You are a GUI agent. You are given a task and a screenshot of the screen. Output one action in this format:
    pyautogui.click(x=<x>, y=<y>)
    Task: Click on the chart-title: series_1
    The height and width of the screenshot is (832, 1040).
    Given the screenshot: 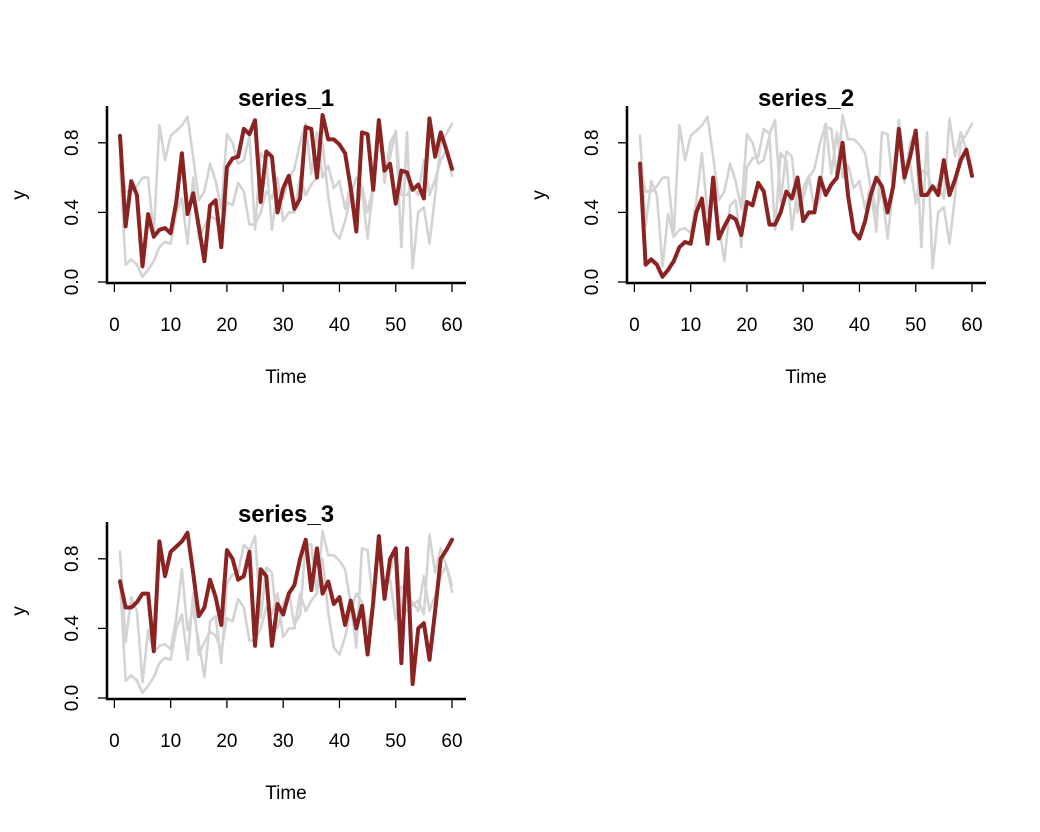 What is the action you would take?
    pyautogui.click(x=286, y=98)
    